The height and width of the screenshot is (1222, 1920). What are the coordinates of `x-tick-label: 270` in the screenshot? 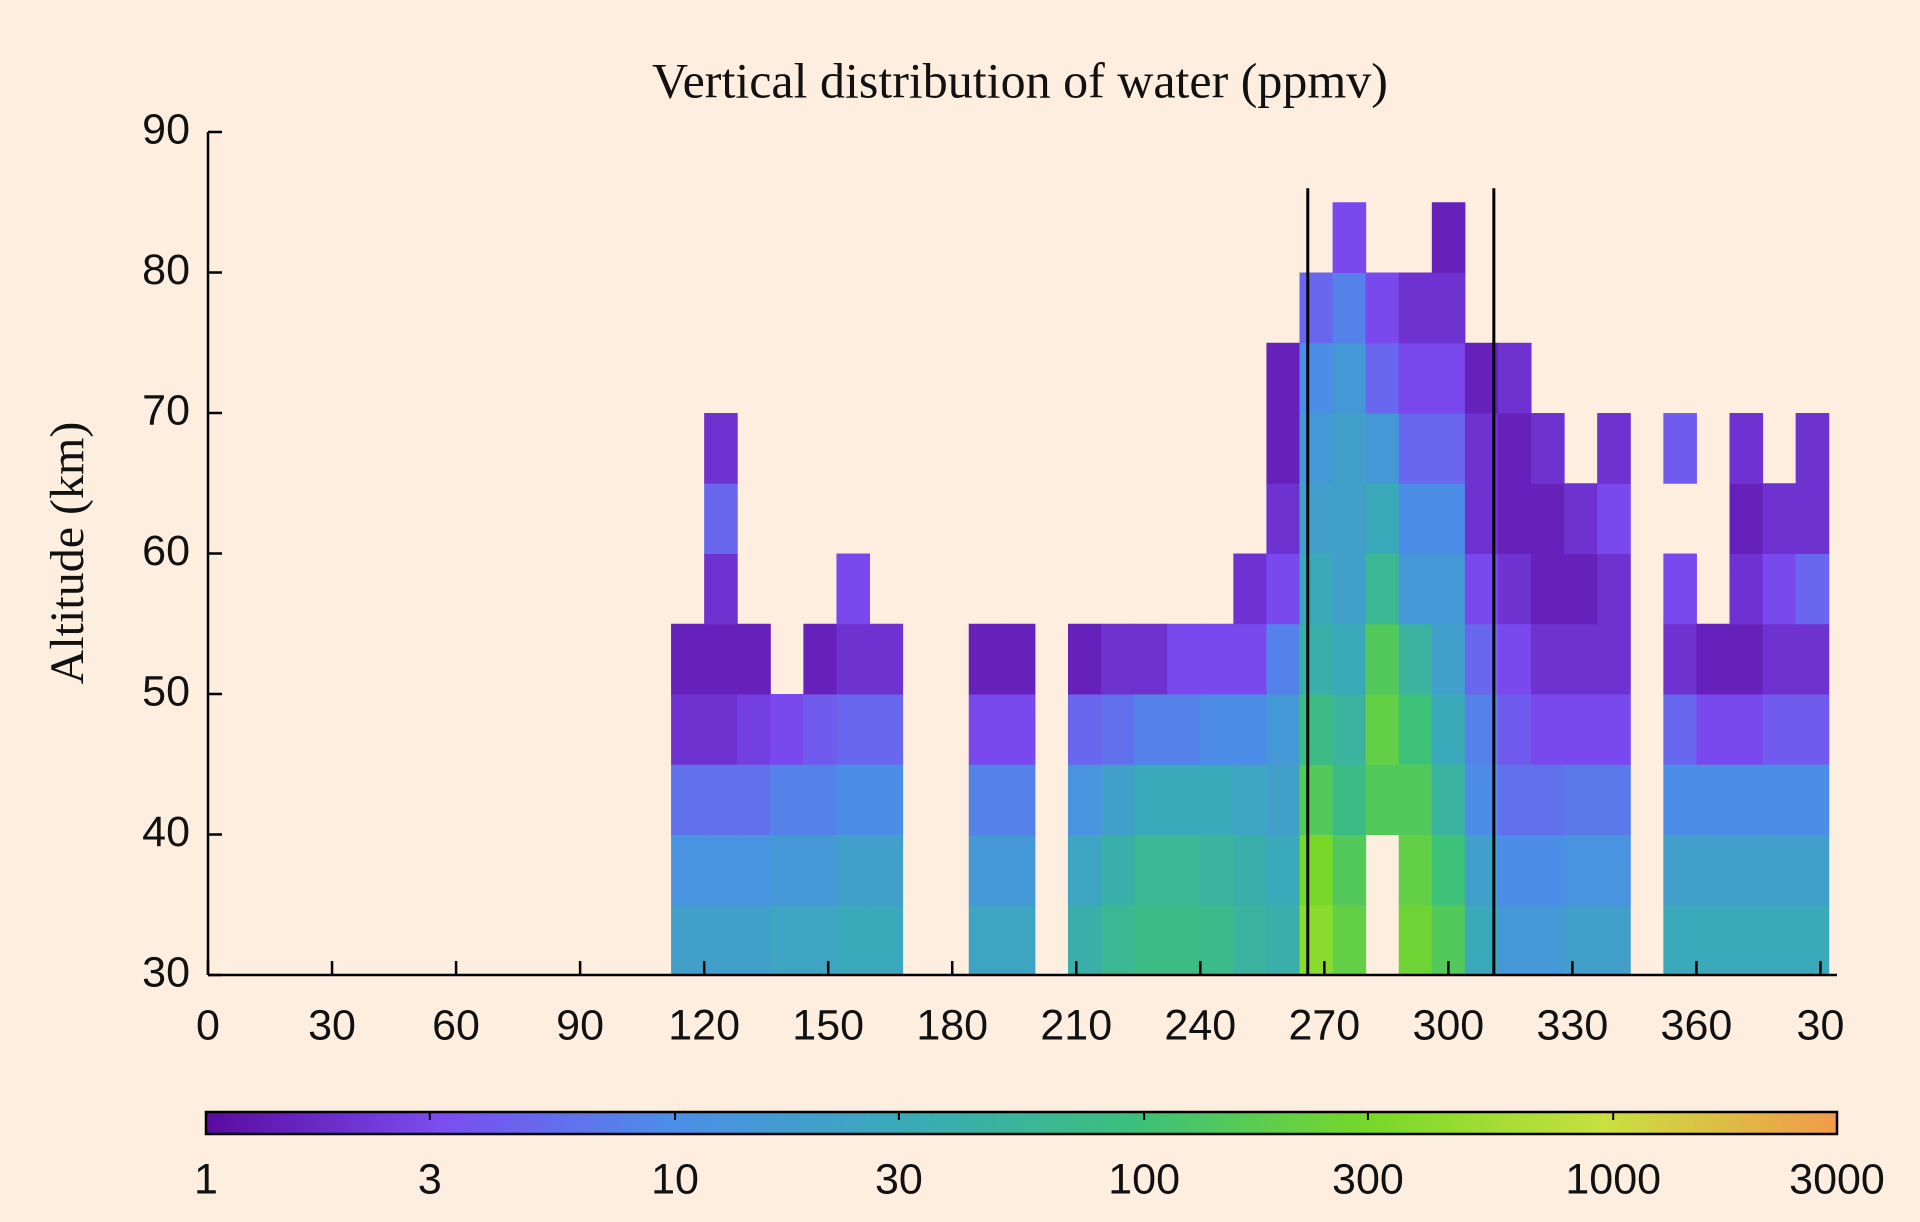 It's located at (1324, 1025).